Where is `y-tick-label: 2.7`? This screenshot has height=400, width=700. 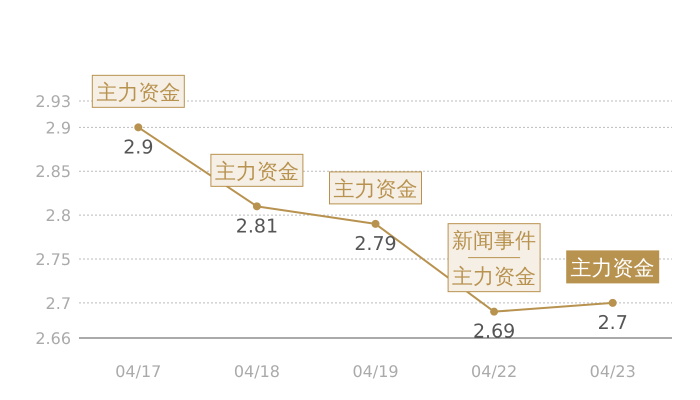 y-tick-label: 2.7 is located at coordinates (58, 303).